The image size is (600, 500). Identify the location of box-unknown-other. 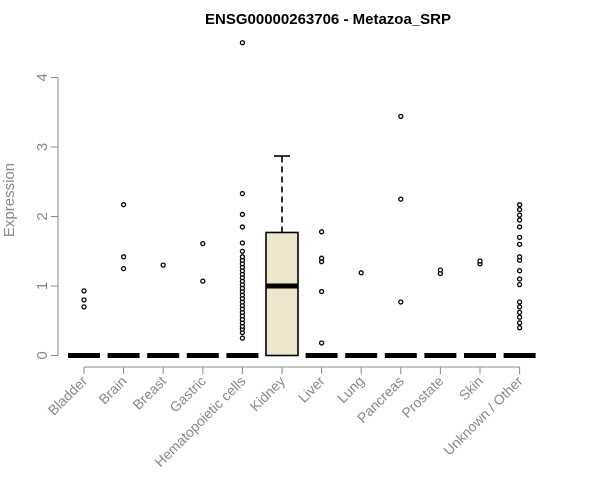
(519, 280).